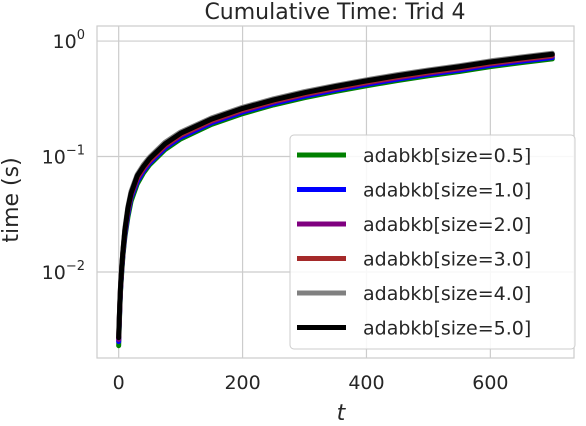 The image size is (586, 426). I want to click on legend-label: adabkb[size=5.0], so click(447, 329).